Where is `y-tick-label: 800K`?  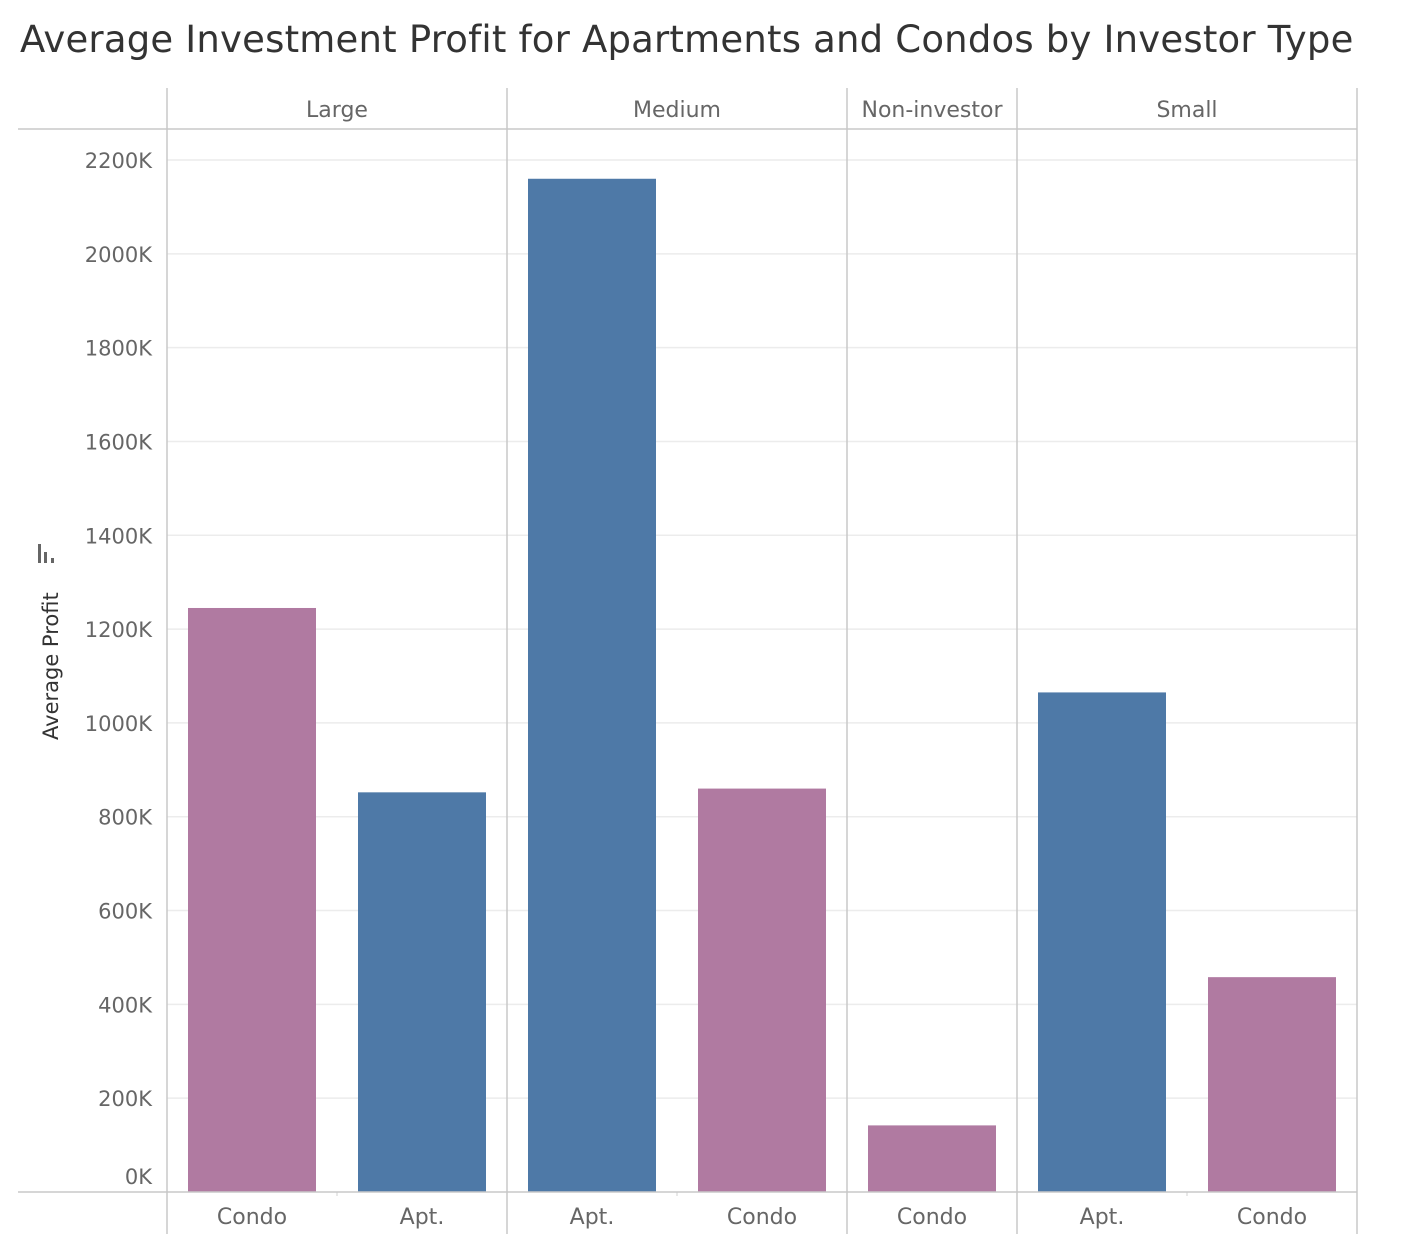 y-tick-label: 800K is located at coordinates (125, 818).